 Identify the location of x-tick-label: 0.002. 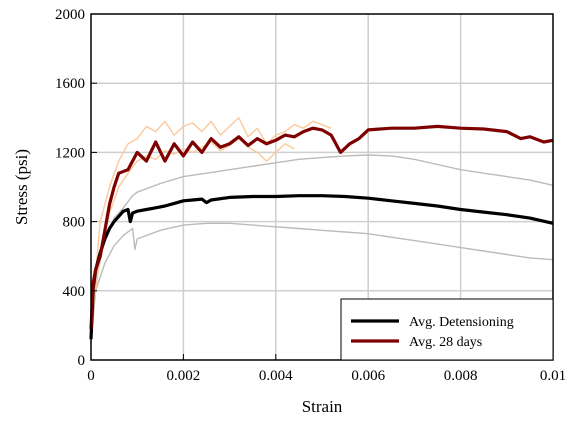
(184, 376).